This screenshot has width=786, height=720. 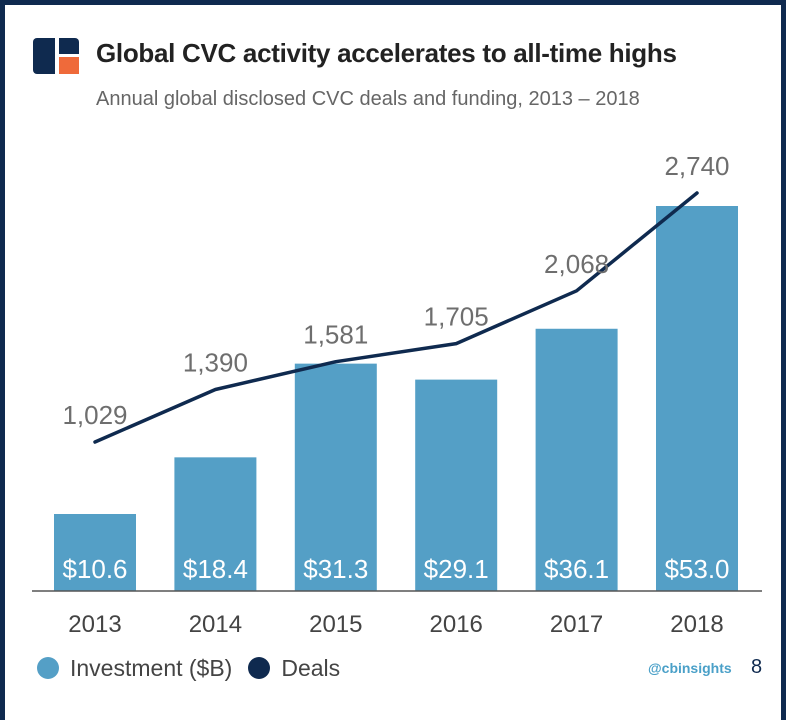 I want to click on deals-value-label-2013: 1,029, so click(x=94, y=415).